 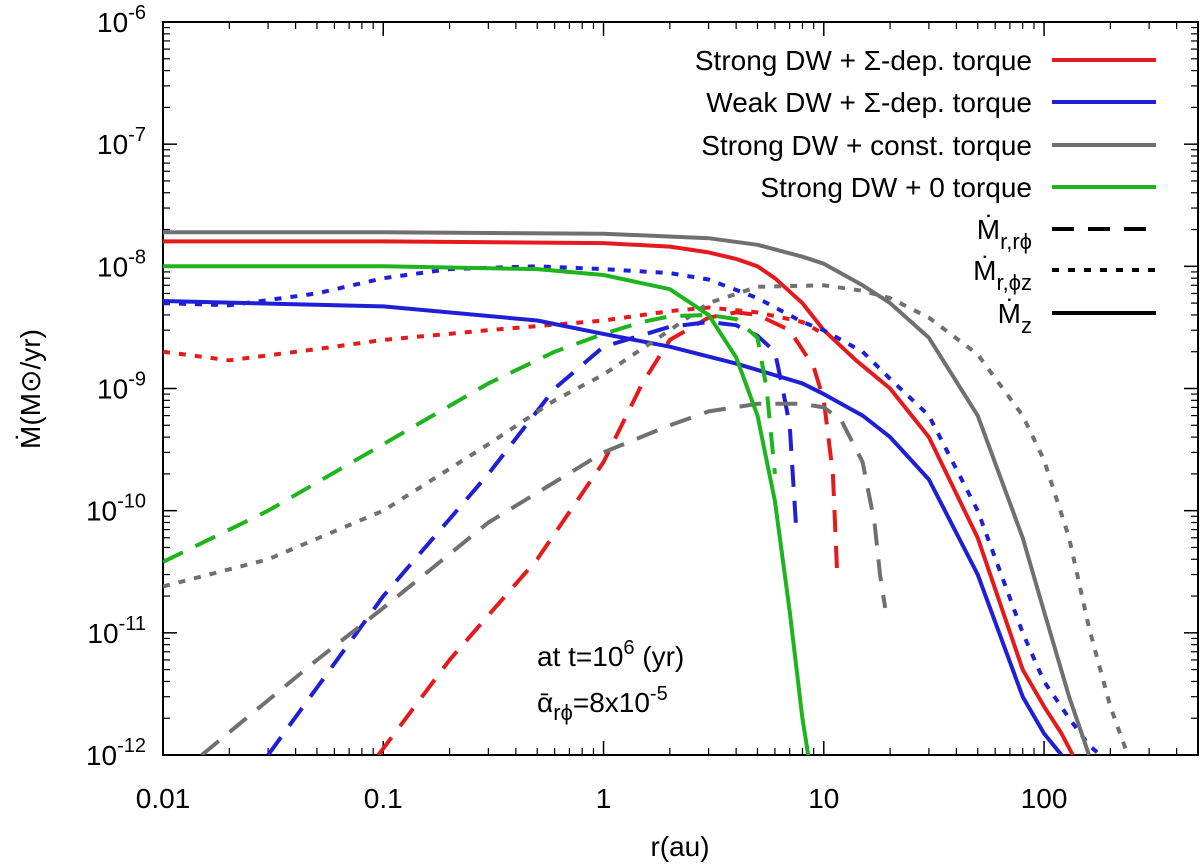 I want to click on y-axis-label: Ṁ(M⊙/yr), so click(x=30, y=389).